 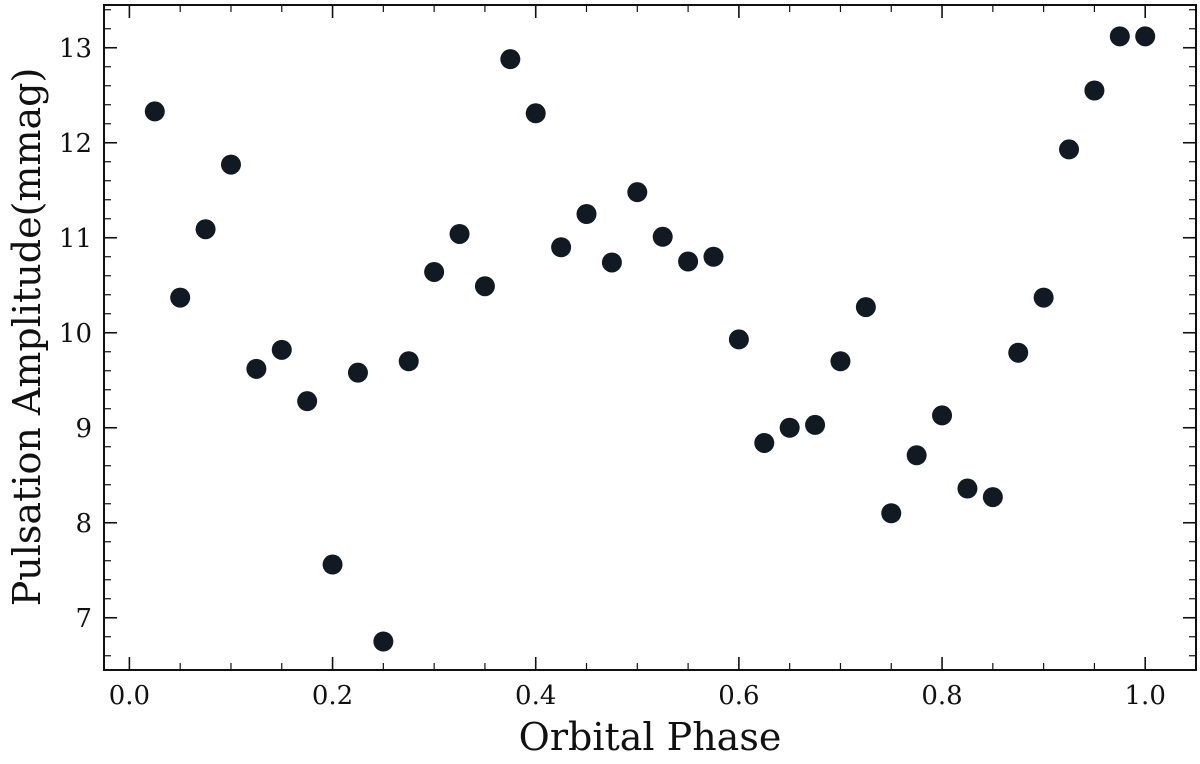 What do you see at coordinates (129, 696) in the screenshot?
I see `x-tick-label: 0.0` at bounding box center [129, 696].